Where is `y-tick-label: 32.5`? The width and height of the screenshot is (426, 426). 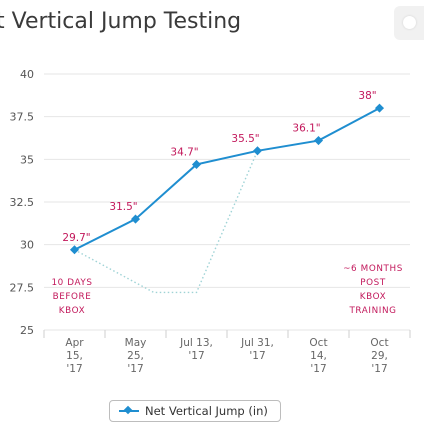
y-tick-label: 32.5 is located at coordinates (22, 202).